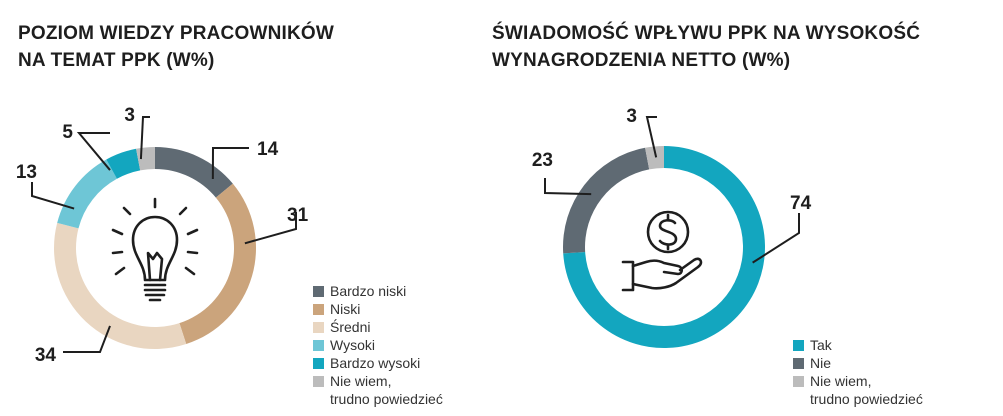 This screenshot has width=1003, height=416. What do you see at coordinates (858, 345) in the screenshot?
I see `legend-item: Tak` at bounding box center [858, 345].